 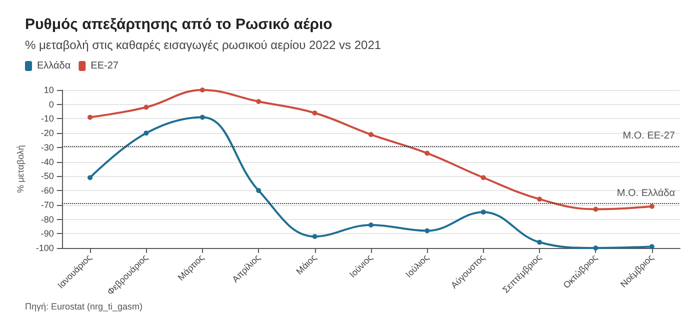 I want to click on y-tick-label: -50, so click(x=47, y=176).